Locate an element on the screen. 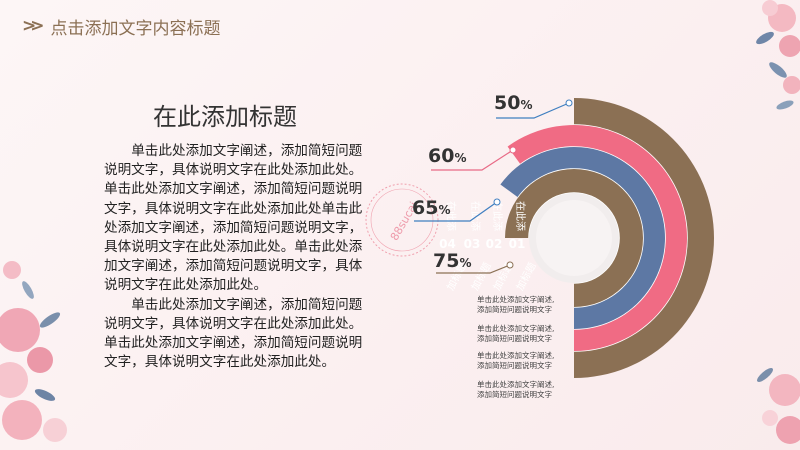 The height and width of the screenshot is (450, 800). slide-header: >> 点击添加文字内容标题 is located at coordinates (121, 26).